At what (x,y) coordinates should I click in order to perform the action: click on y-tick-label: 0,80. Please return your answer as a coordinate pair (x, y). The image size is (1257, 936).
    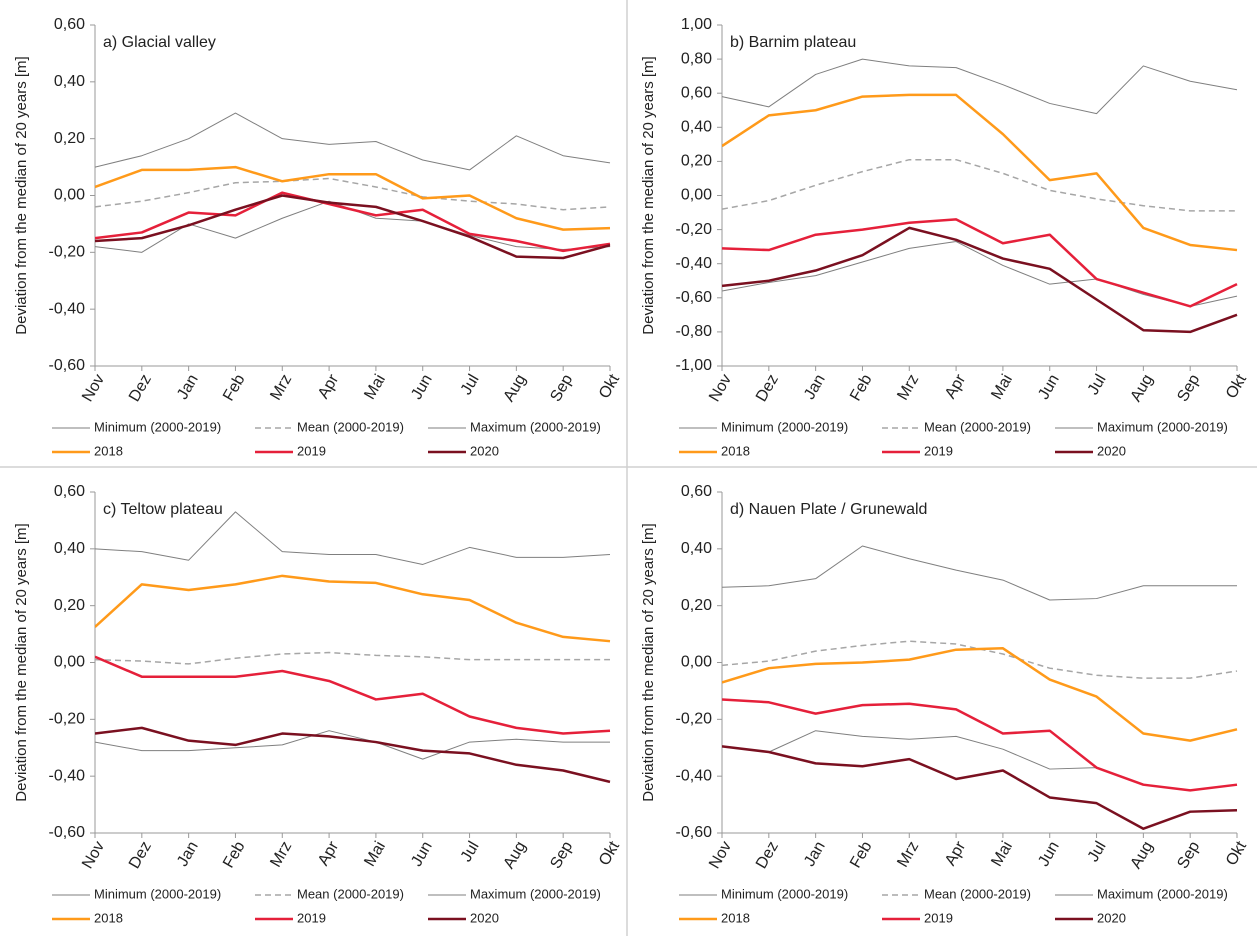
    Looking at the image, I should click on (696, 58).